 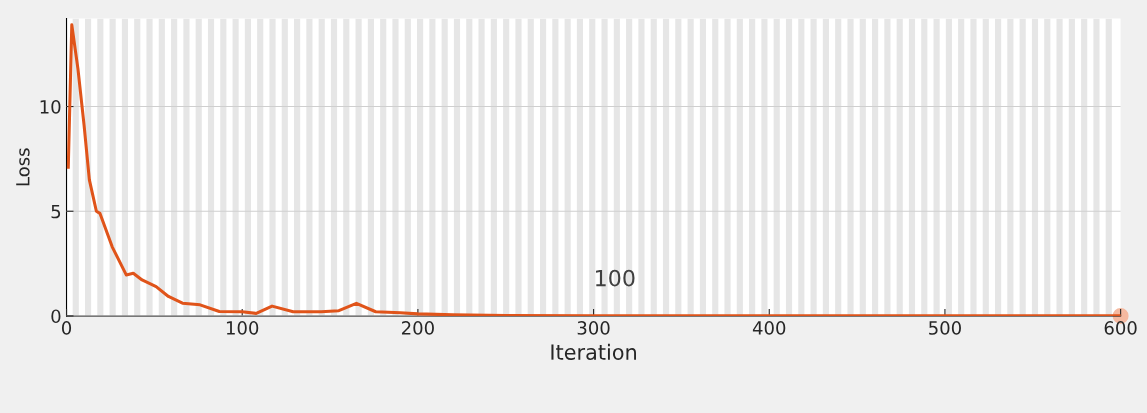 What do you see at coordinates (23, 167) in the screenshot?
I see `y-axis-title: Loss` at bounding box center [23, 167].